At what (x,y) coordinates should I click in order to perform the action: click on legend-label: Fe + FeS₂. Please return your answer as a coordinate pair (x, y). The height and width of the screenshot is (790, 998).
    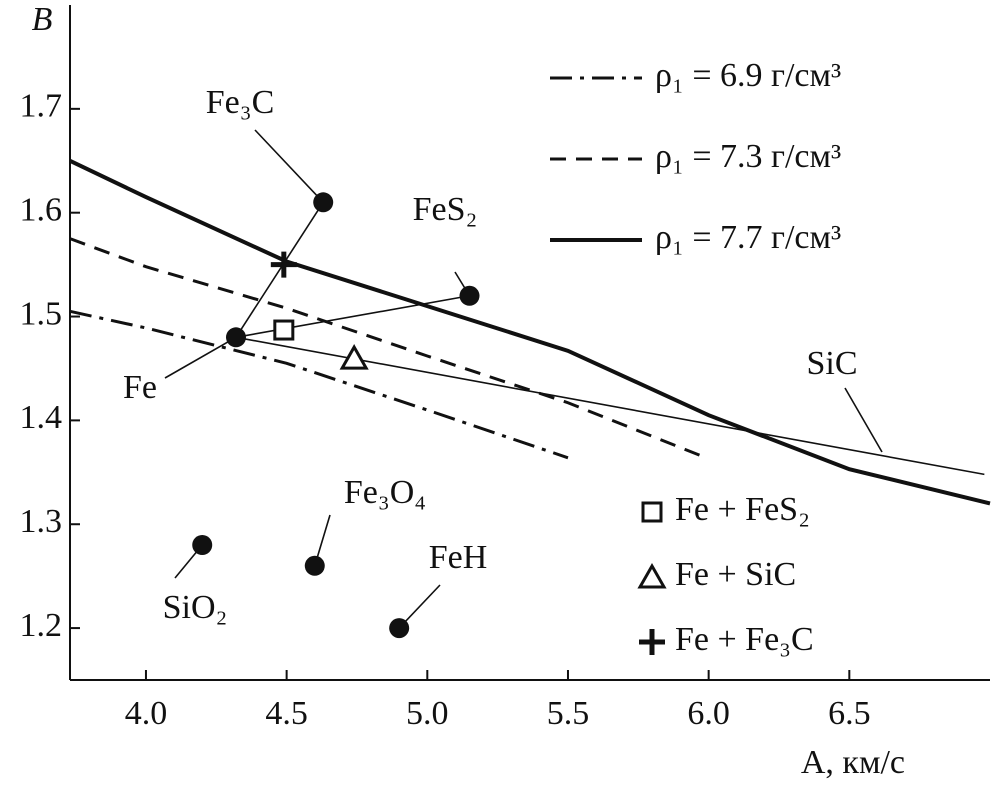
    Looking at the image, I should click on (742, 509).